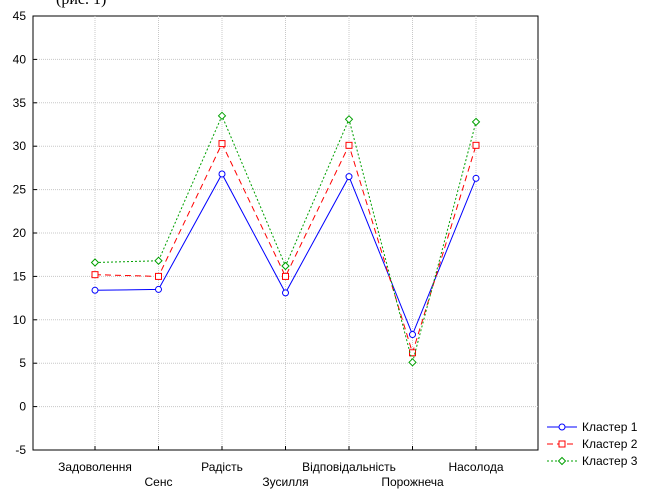 Image resolution: width=658 pixels, height=490 pixels. Describe the element at coordinates (22, 363) in the screenshot. I see `y-tick-label: 5` at that location.